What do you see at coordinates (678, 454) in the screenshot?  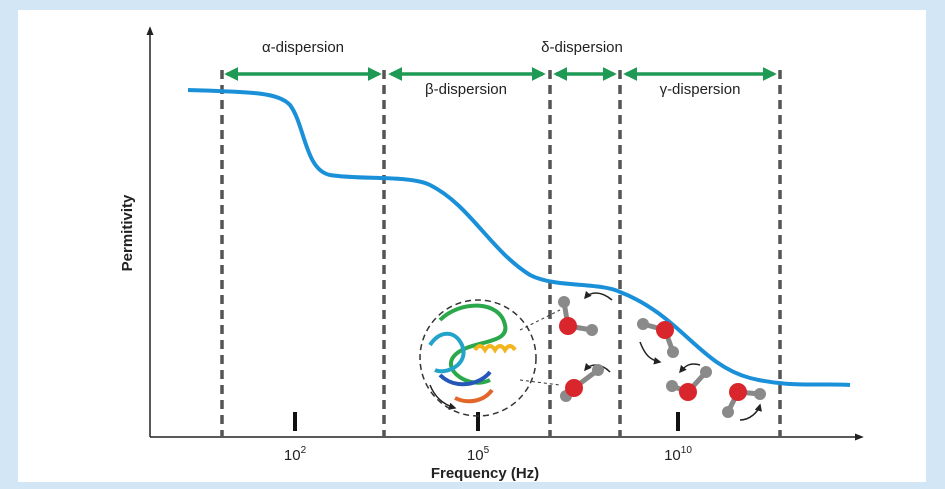 I see `x-tick-label: 10¹⁰` at bounding box center [678, 454].